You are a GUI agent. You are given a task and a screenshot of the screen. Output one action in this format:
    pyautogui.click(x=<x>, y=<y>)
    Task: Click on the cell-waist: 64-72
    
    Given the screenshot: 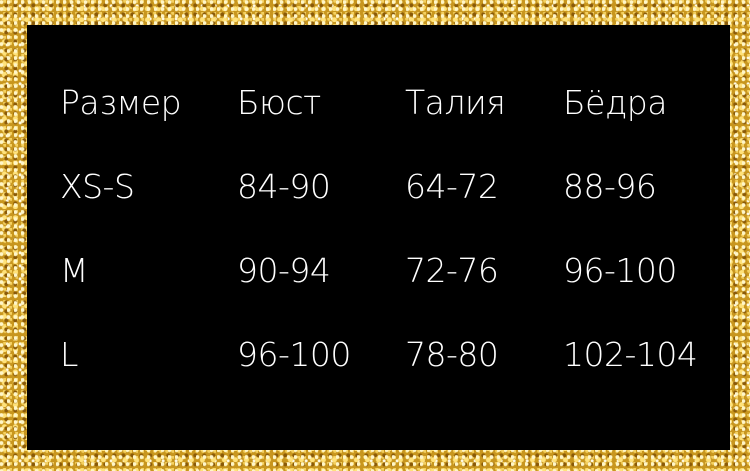 What is the action you would take?
    pyautogui.click(x=452, y=186)
    